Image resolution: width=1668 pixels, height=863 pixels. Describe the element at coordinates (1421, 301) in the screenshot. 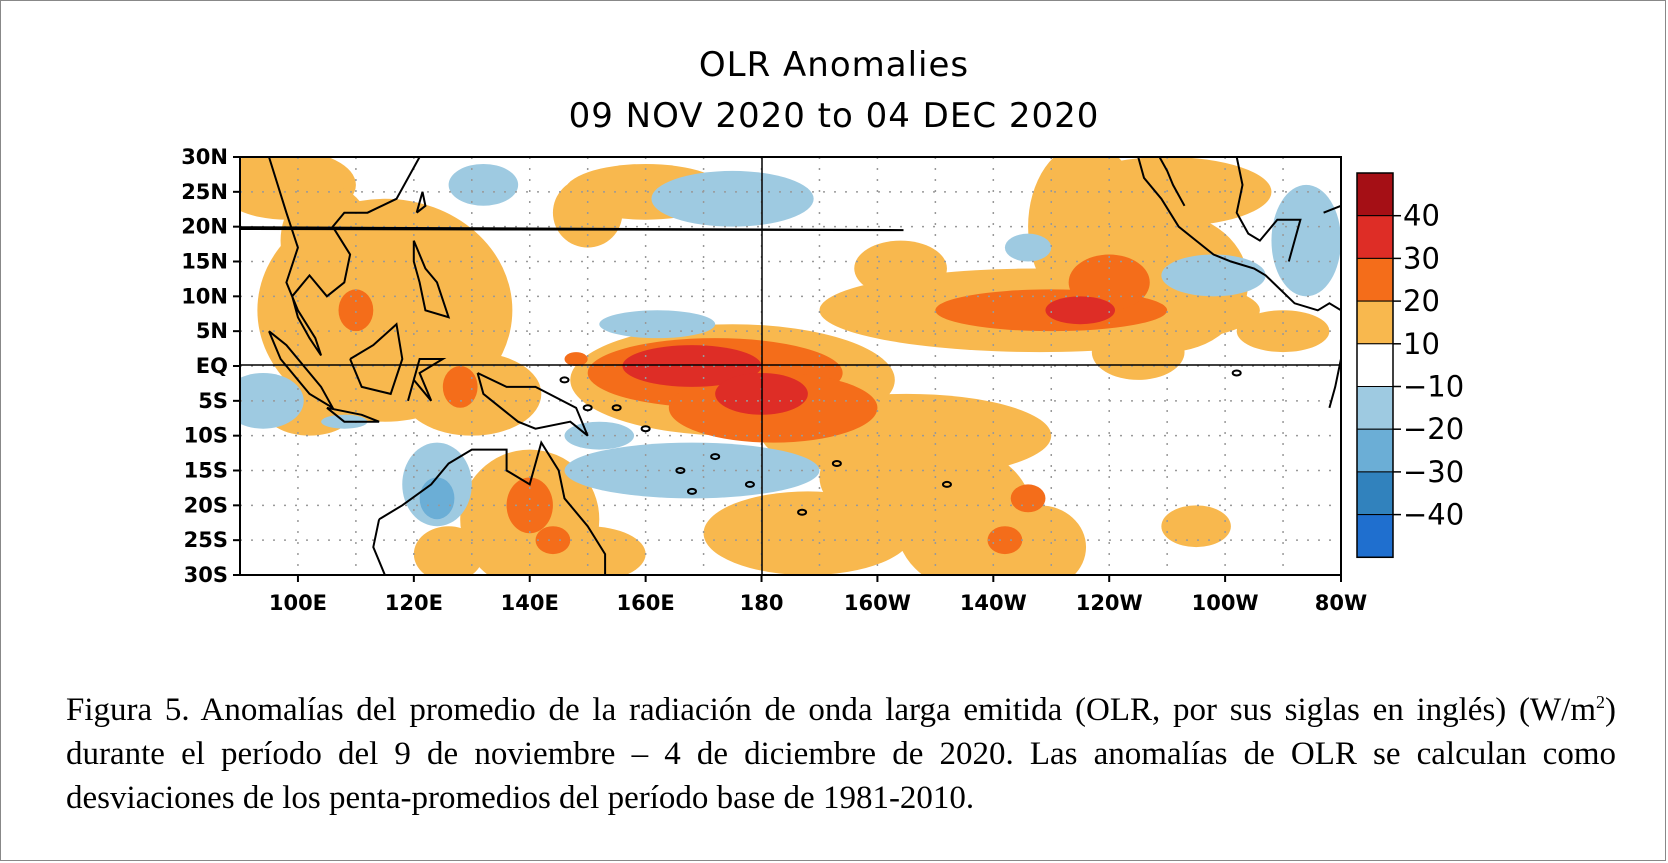

I see `colorbar-label: 20` at that location.